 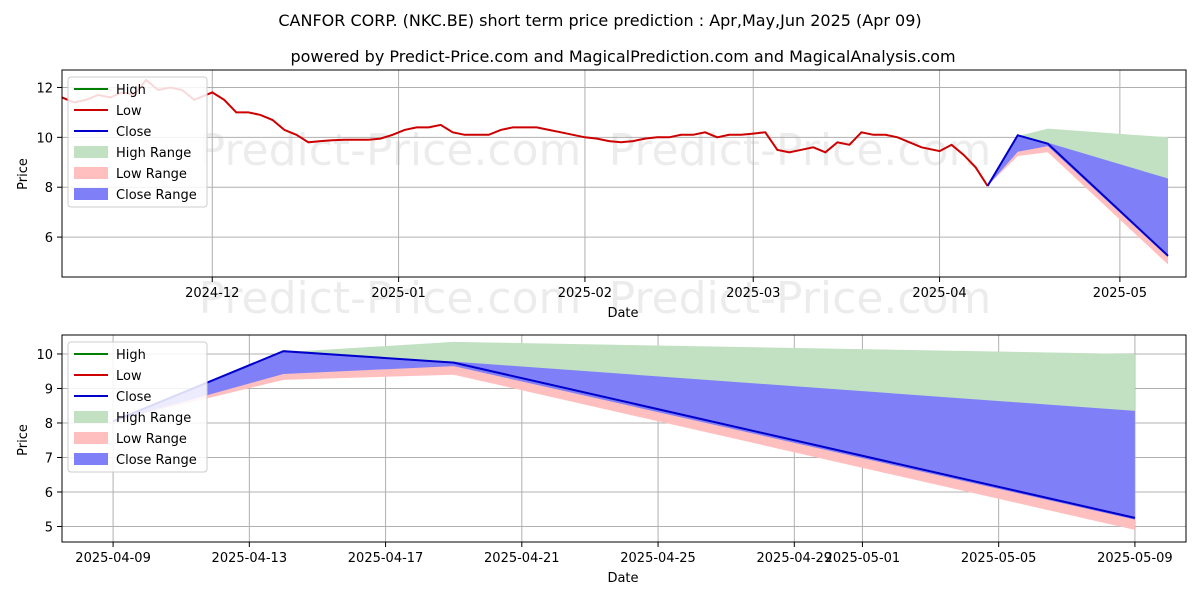 What do you see at coordinates (49, 458) in the screenshot?
I see `y-tick-label: 7` at bounding box center [49, 458].